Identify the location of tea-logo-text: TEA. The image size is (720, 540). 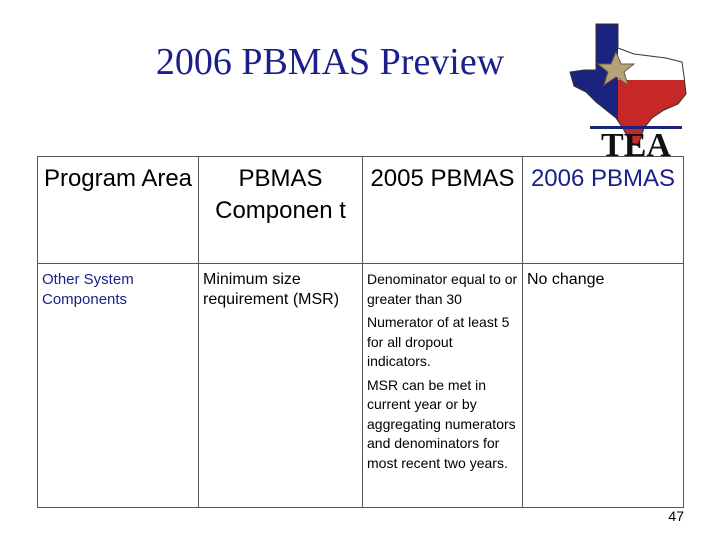
(636, 143).